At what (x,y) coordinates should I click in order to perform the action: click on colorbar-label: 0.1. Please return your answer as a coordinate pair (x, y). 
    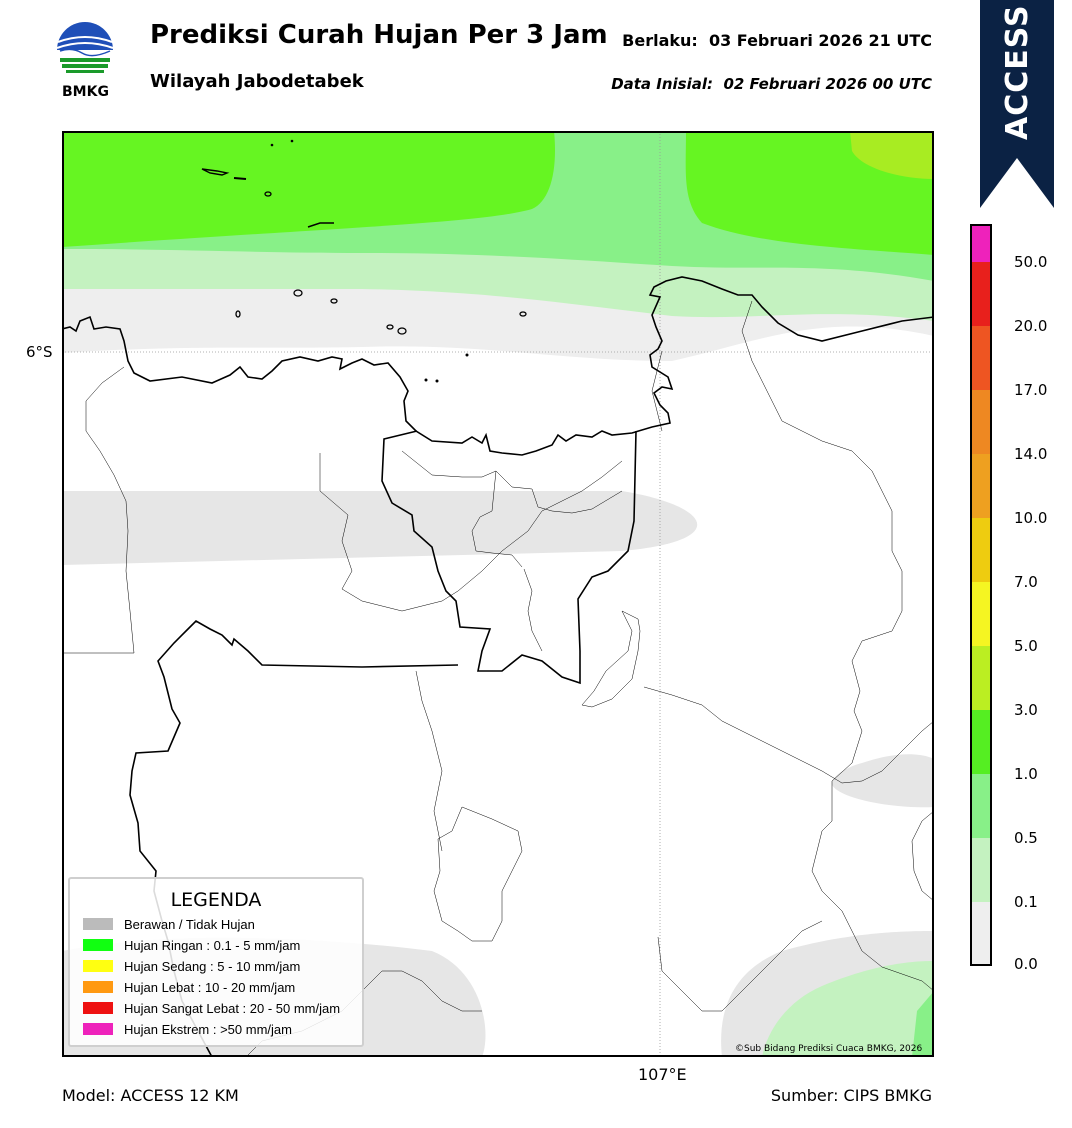
    Looking at the image, I should click on (1026, 902).